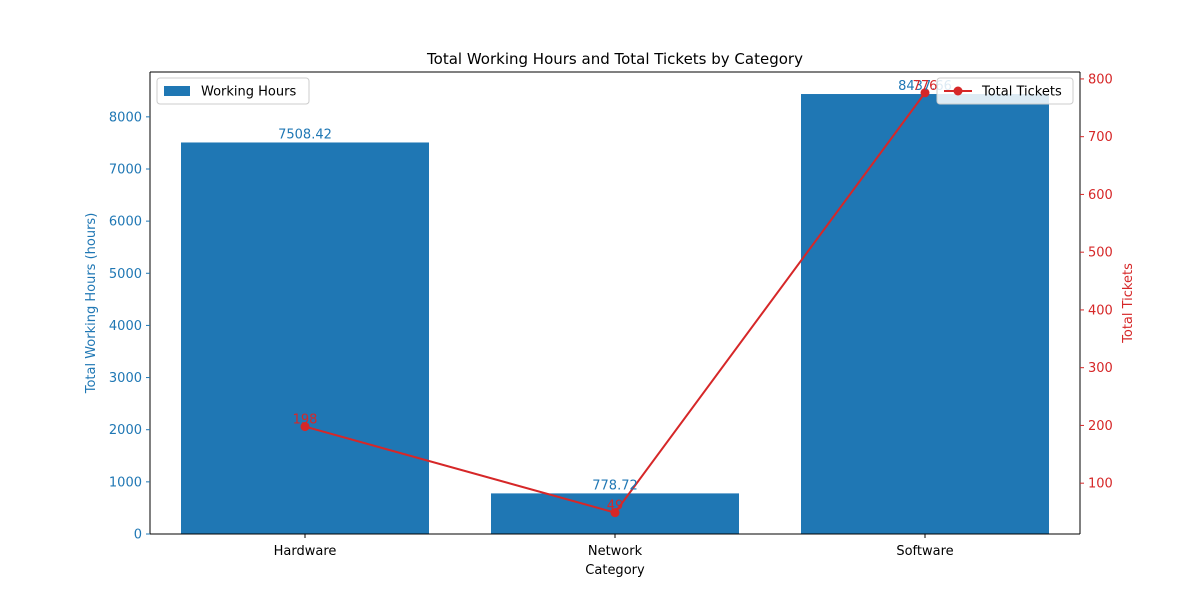 This screenshot has width=1200, height=600. I want to click on legend-layer: Working Hours Total Tickets, so click(615, 91).